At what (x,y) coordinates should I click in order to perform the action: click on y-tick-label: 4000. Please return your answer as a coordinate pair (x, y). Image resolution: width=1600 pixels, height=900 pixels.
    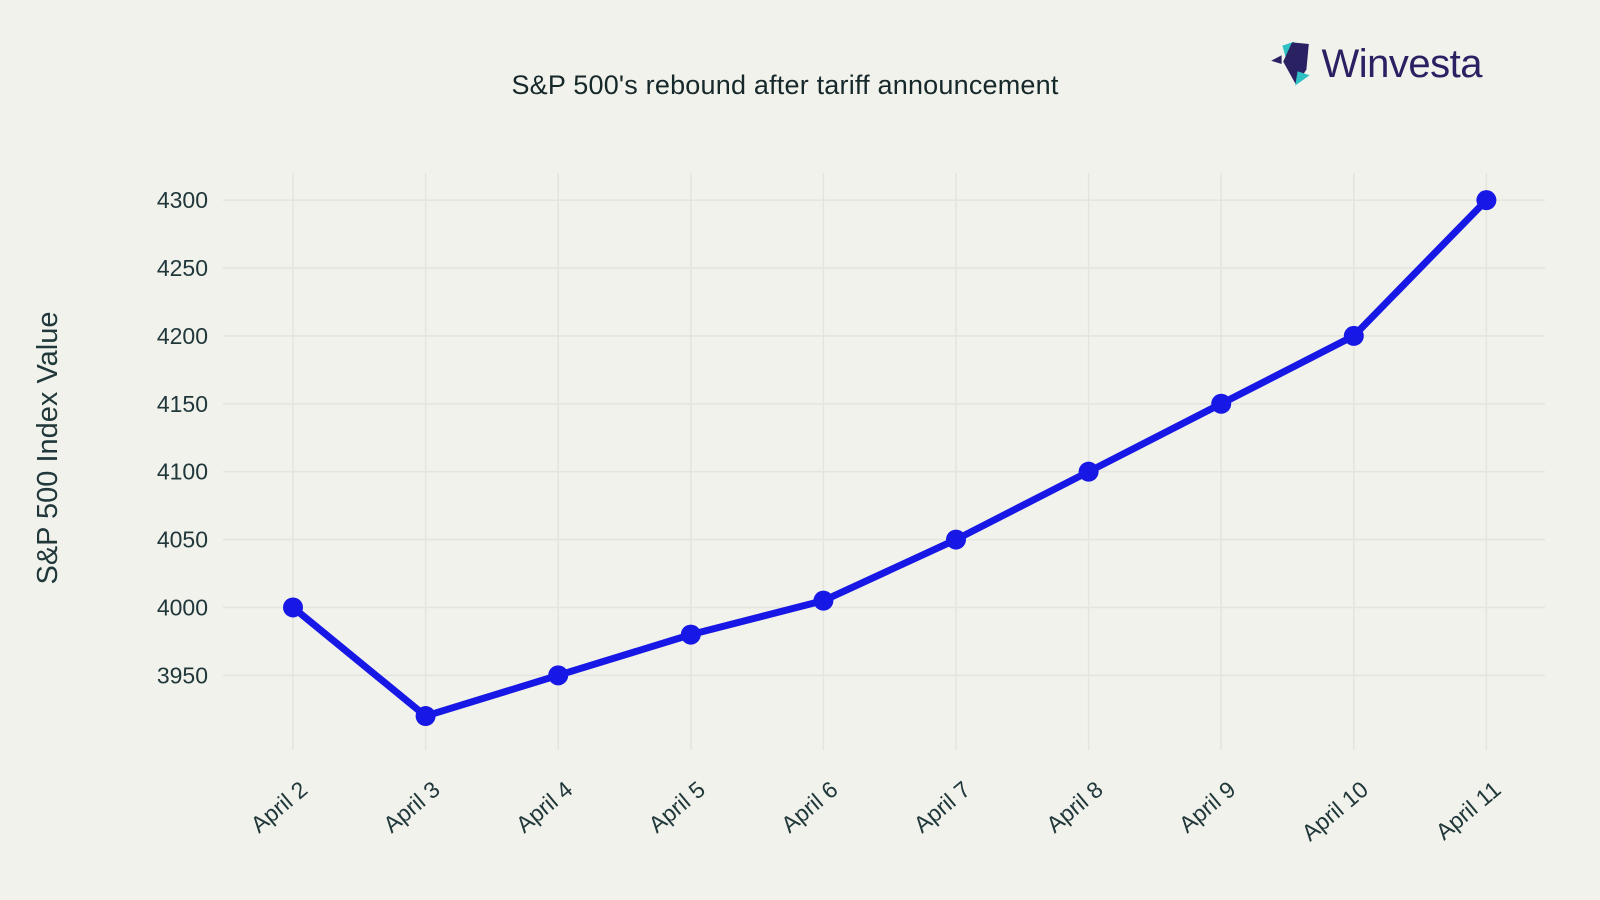
    Looking at the image, I should click on (182, 607).